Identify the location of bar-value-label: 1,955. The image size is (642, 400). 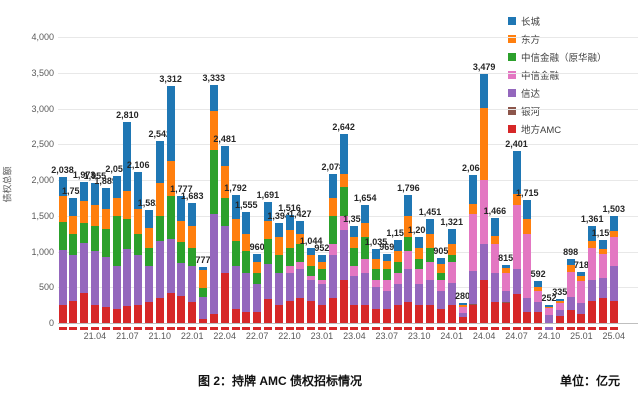
(95, 176).